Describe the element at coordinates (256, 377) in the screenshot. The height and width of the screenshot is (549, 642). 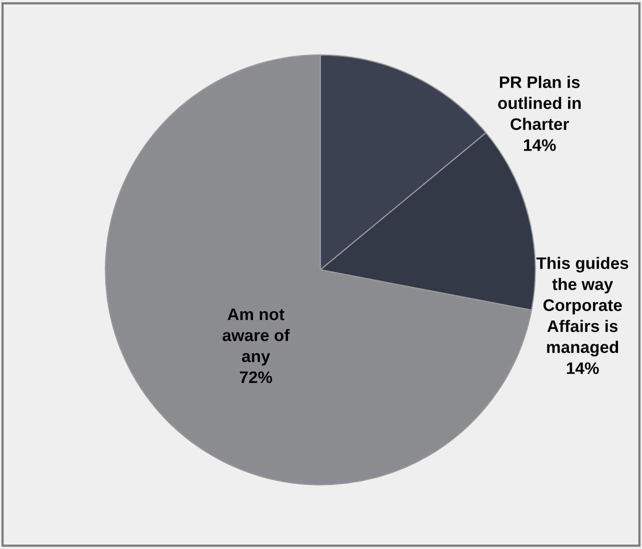
I see `data-label: 72%` at that location.